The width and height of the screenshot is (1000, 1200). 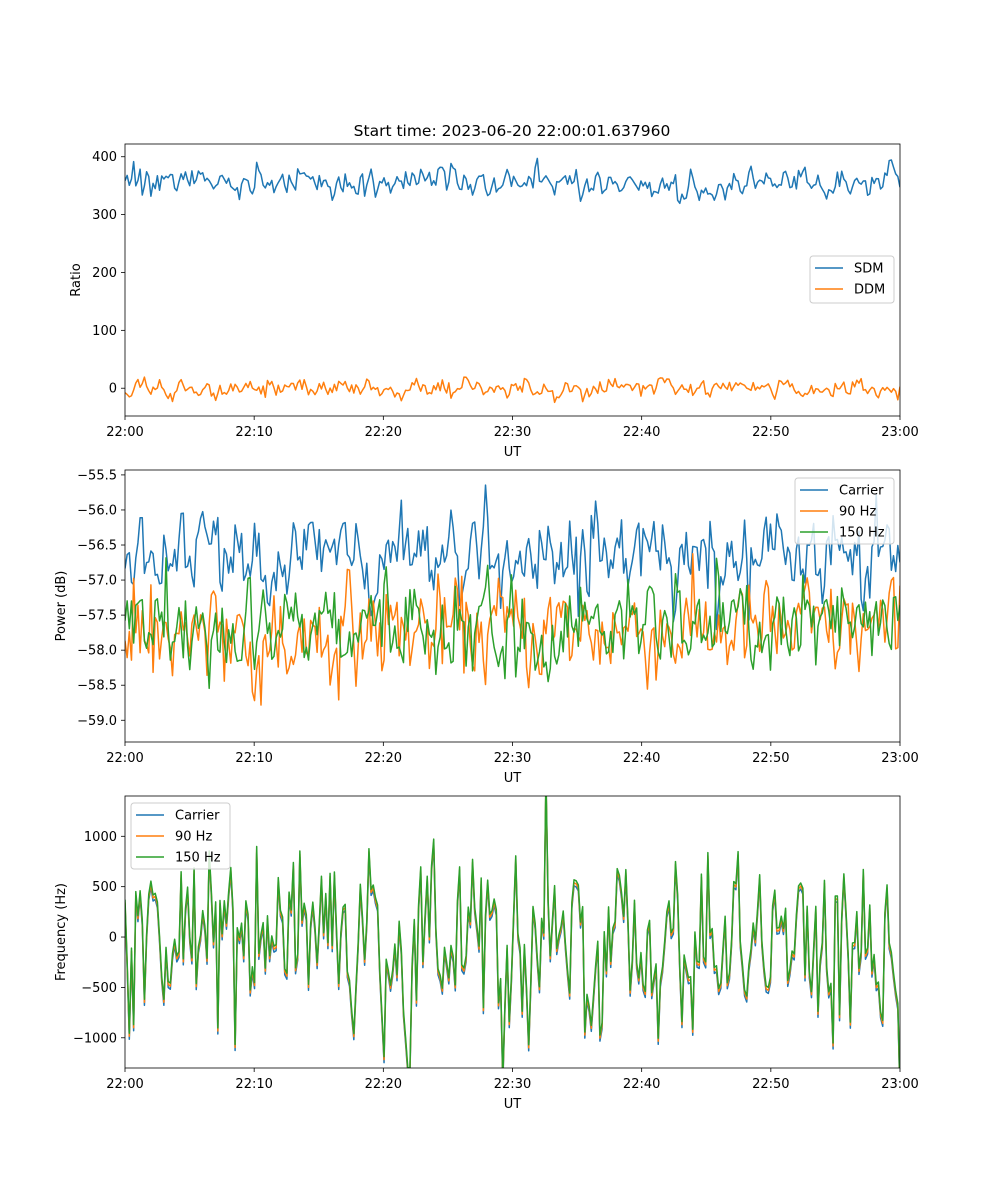 What do you see at coordinates (852, 279) in the screenshot?
I see `legend: SDM DDM` at bounding box center [852, 279].